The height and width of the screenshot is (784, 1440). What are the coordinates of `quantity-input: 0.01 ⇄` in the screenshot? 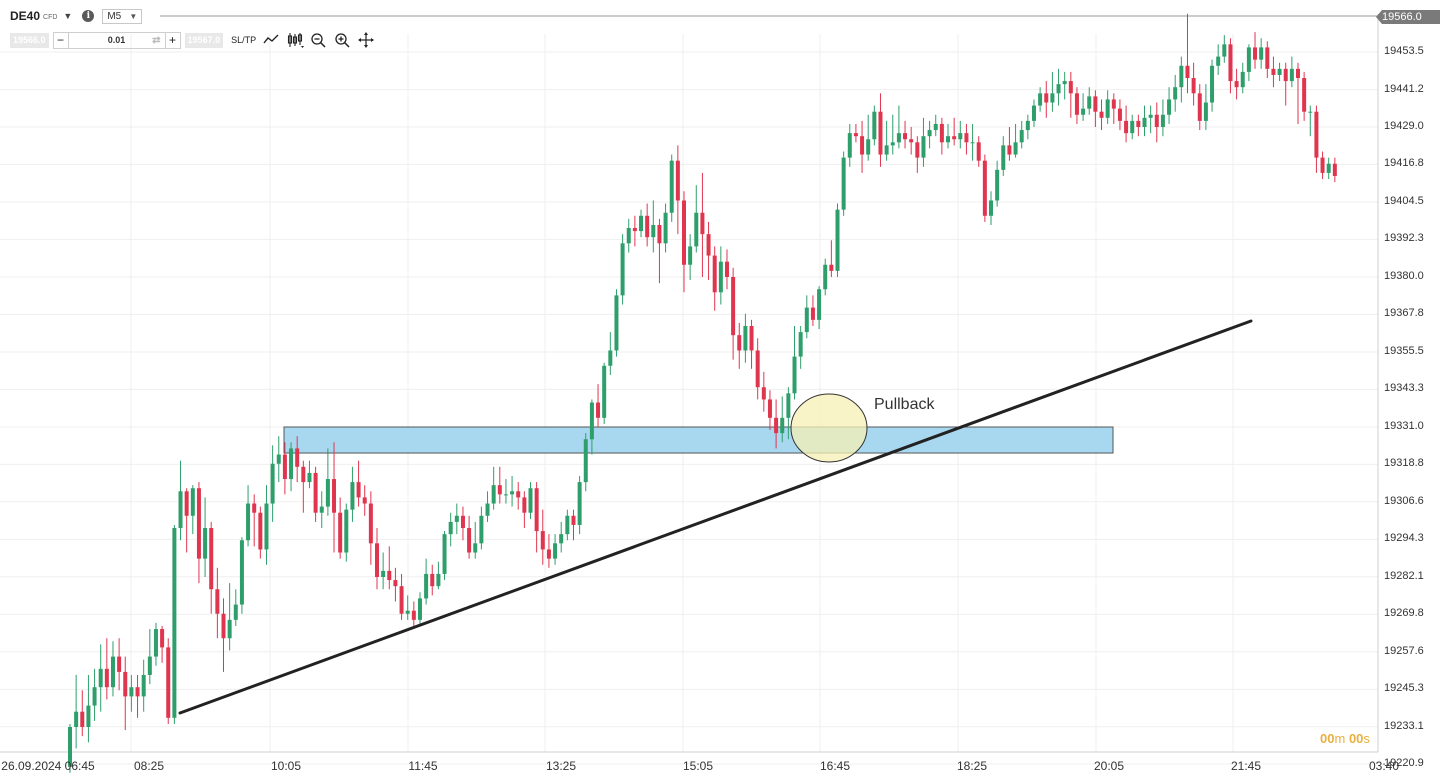 It's located at (116, 40).